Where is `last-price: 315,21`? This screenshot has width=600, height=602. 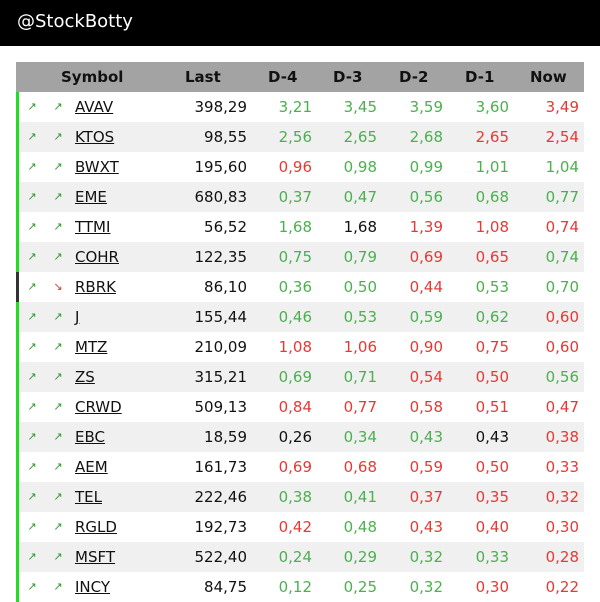 last-price: 315,21 is located at coordinates (221, 377).